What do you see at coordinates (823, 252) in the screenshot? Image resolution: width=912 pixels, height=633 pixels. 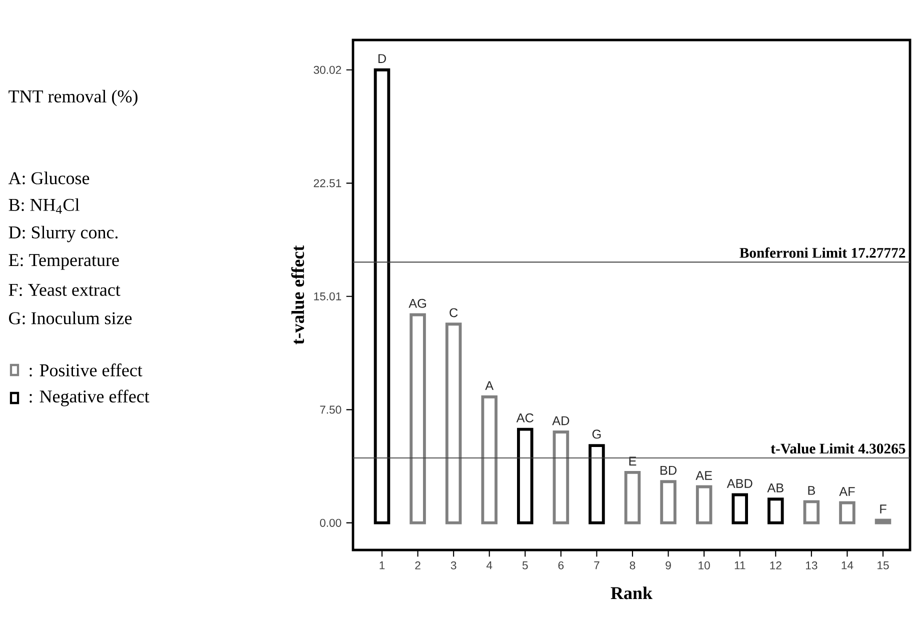 I see `ref-line-label: Bonferroni Limit 17.27772` at bounding box center [823, 252].